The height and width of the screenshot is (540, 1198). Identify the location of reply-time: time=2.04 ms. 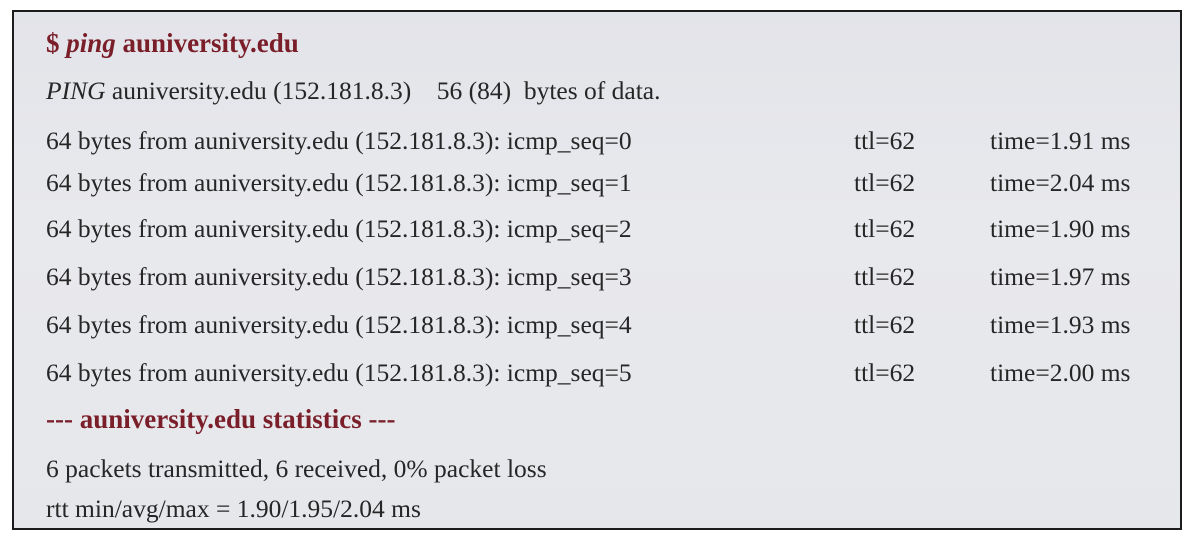
(1060, 182).